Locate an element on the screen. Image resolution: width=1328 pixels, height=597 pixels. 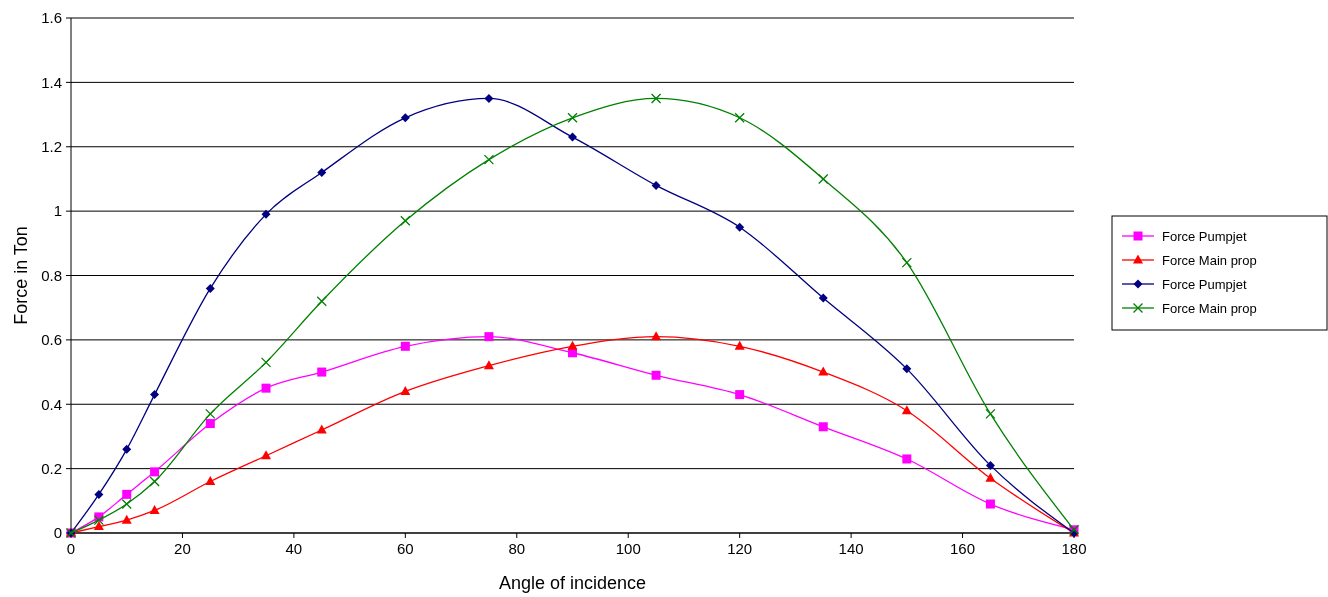
x-axis-title: Angle of incidence is located at coordinates (572, 583).